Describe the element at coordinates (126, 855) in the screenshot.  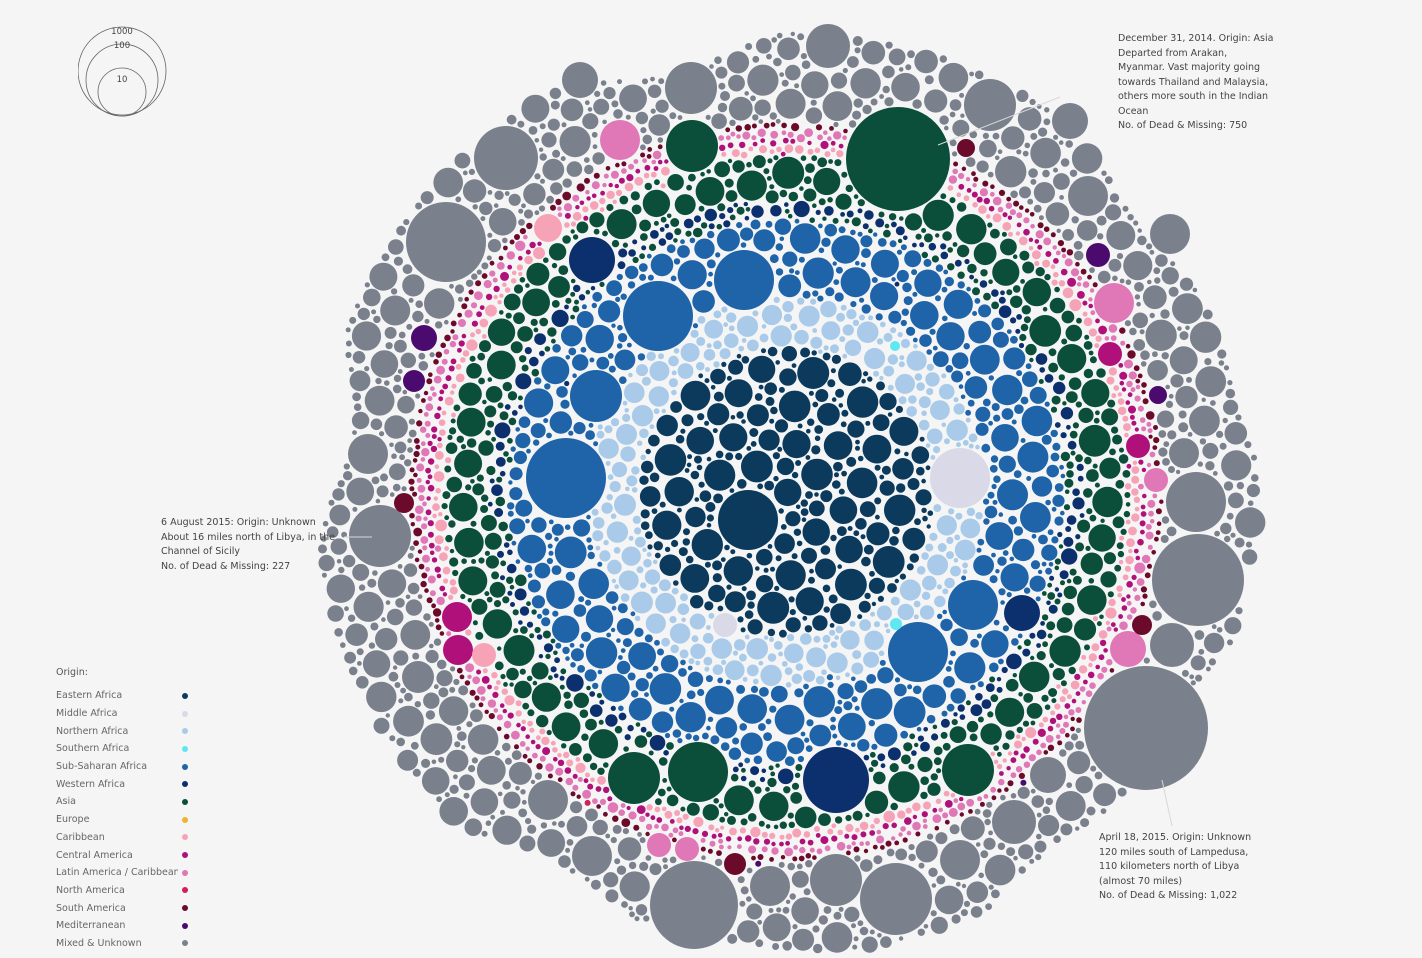
I see `legend-item-central-america: Central America` at that location.